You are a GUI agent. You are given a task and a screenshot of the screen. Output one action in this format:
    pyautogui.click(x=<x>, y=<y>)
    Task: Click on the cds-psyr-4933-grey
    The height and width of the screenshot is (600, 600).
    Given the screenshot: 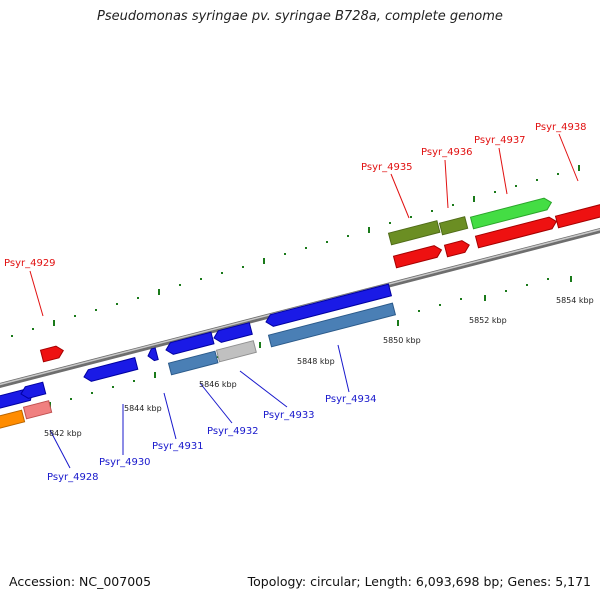 What is the action you would take?
    pyautogui.click(x=236, y=351)
    